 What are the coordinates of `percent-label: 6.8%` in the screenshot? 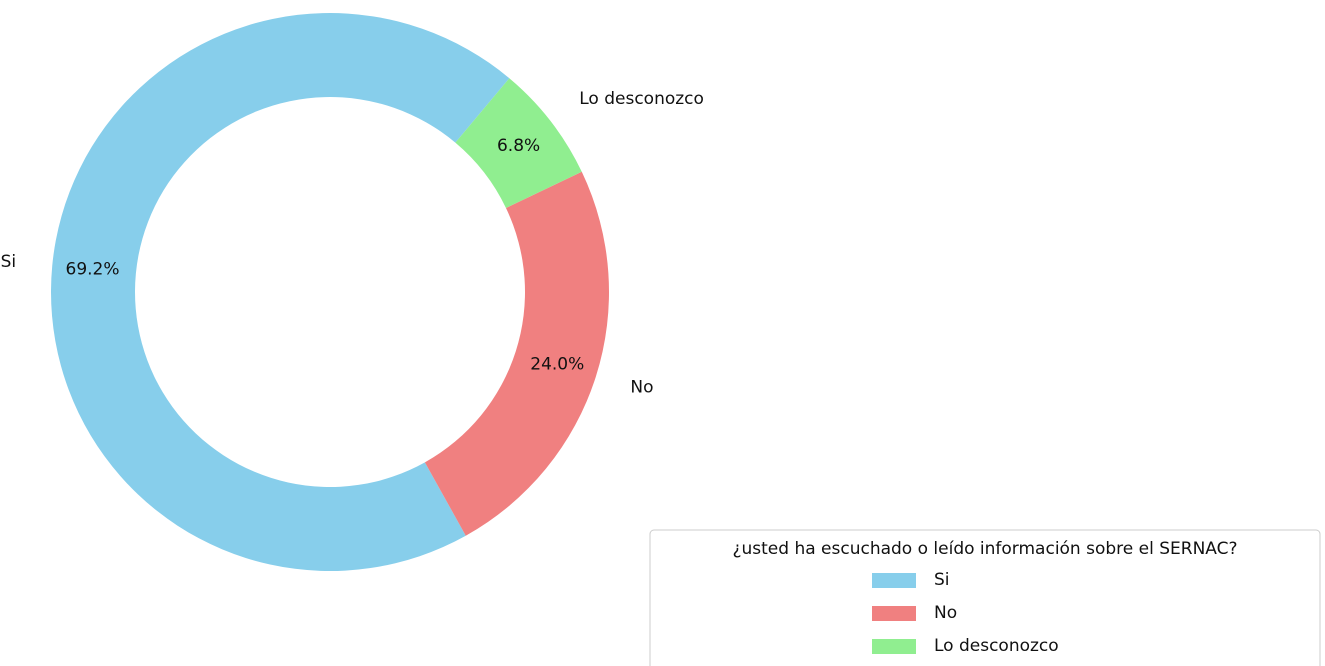 It's located at (518, 146).